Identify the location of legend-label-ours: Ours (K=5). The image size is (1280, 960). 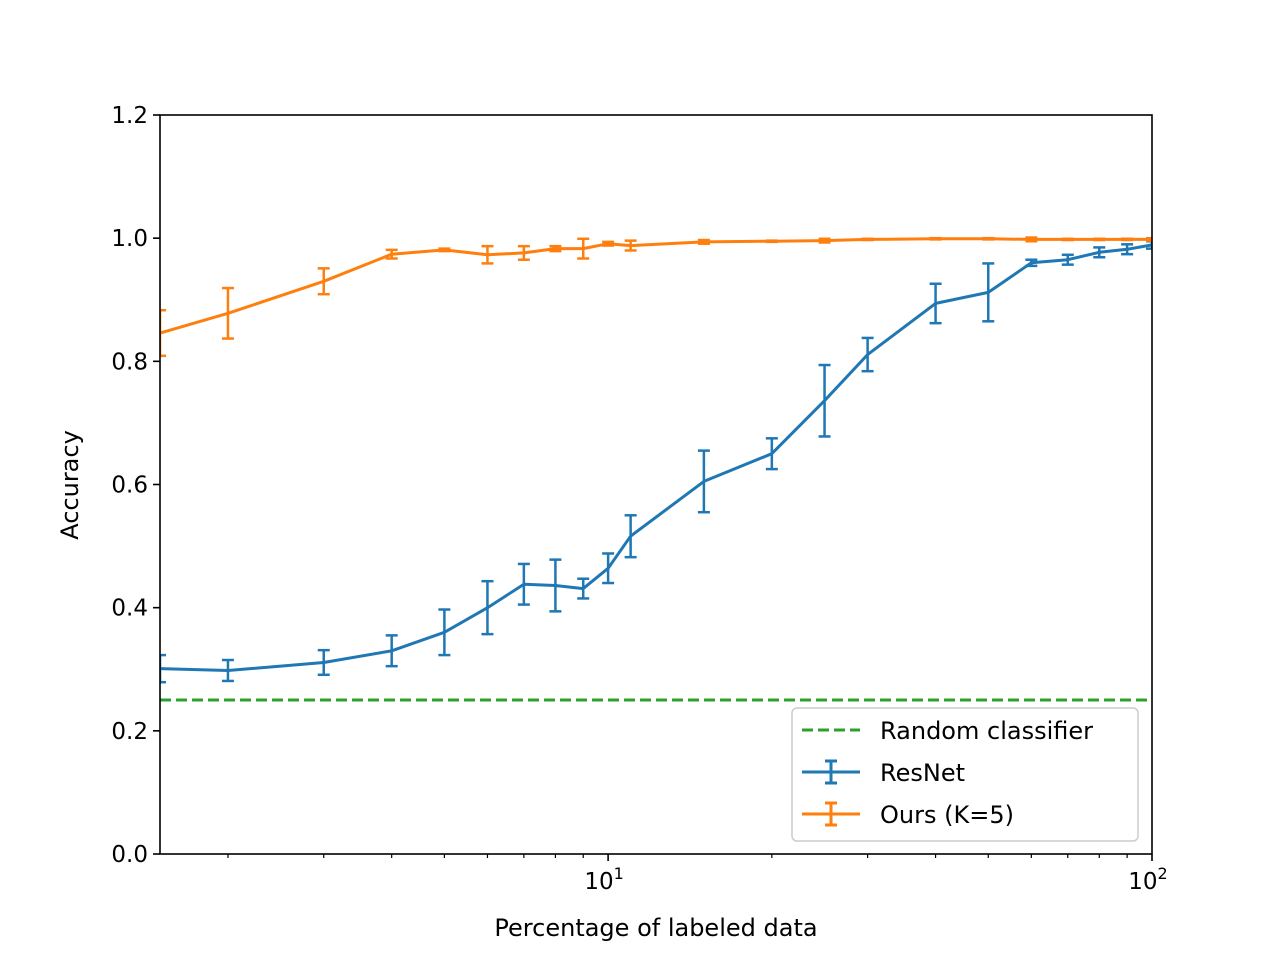
(947, 815).